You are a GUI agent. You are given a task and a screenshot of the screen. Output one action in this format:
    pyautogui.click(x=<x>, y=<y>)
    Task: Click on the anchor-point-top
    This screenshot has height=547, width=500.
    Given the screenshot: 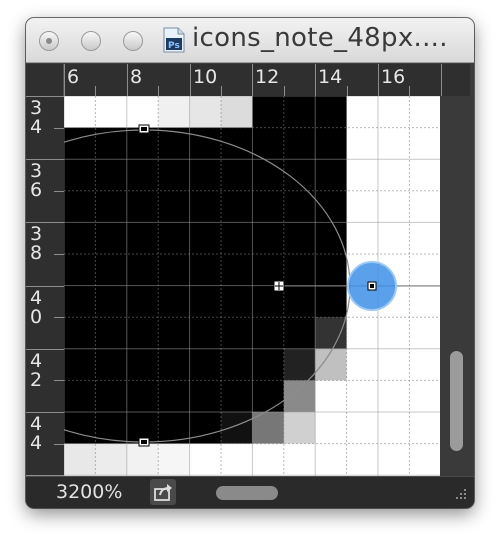 What is the action you would take?
    pyautogui.click(x=144, y=129)
    